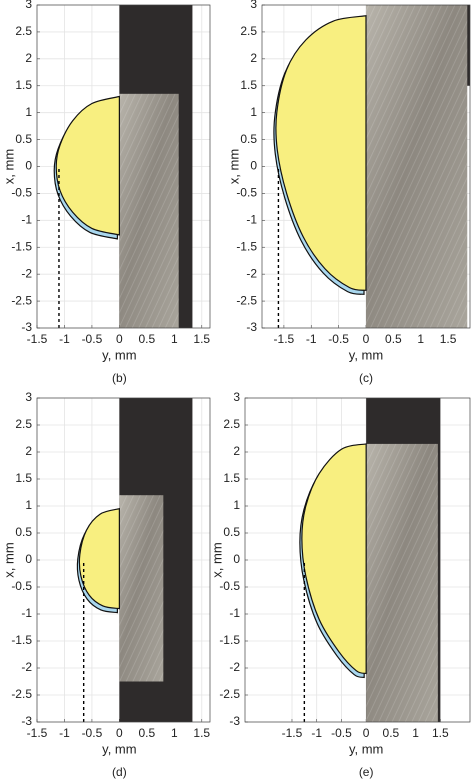  I want to click on panel-label: (e), so click(366, 772).